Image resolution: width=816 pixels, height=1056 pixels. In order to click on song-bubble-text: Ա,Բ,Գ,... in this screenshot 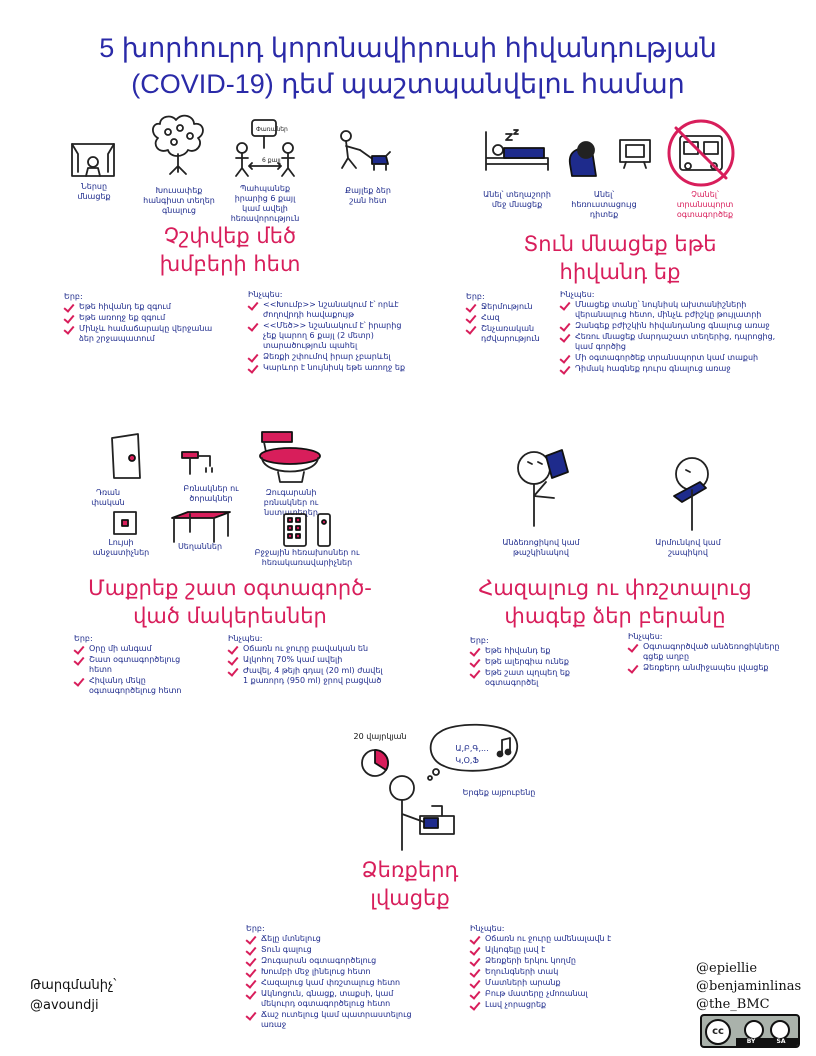, I will do `click(472, 748)`.